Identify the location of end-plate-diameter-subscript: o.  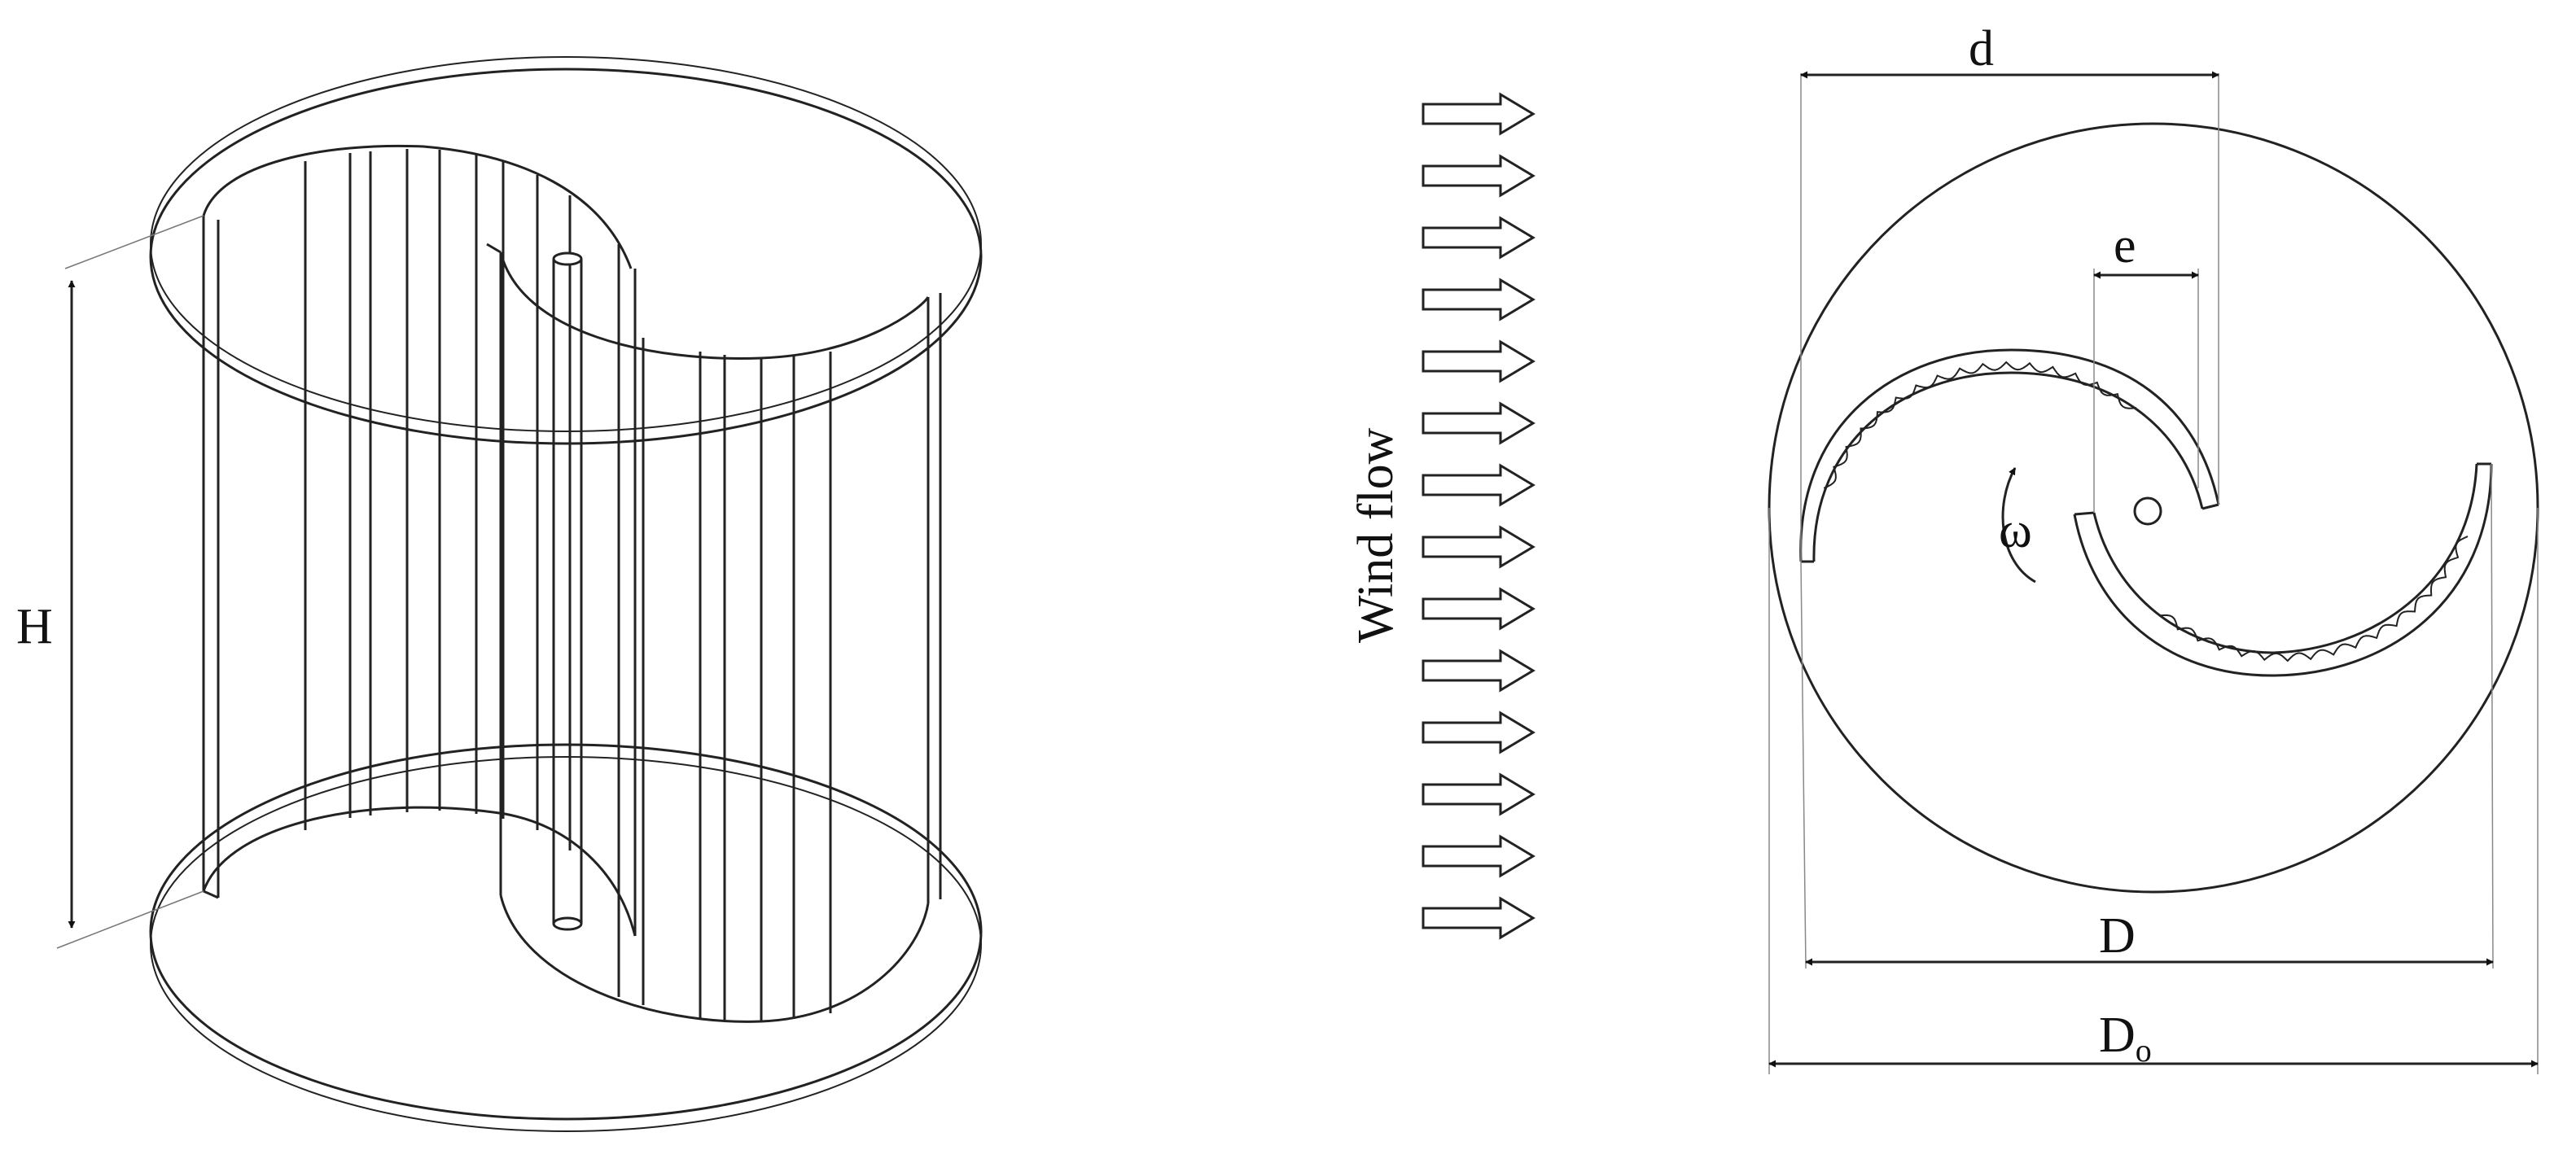
(2144, 1050).